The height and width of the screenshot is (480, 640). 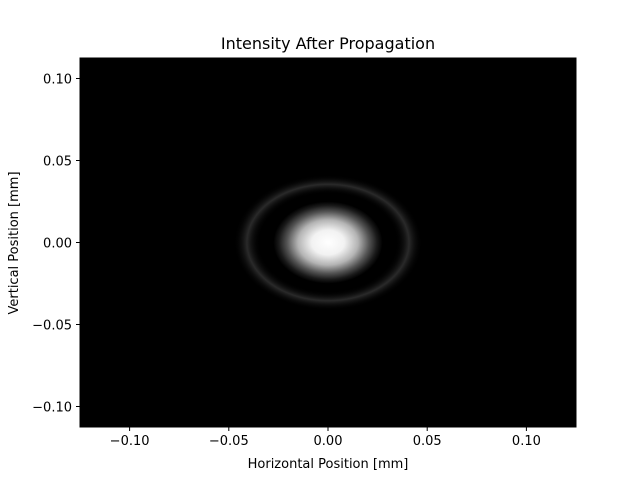 What do you see at coordinates (52, 408) in the screenshot?
I see `y-tick-label: −0.10` at bounding box center [52, 408].